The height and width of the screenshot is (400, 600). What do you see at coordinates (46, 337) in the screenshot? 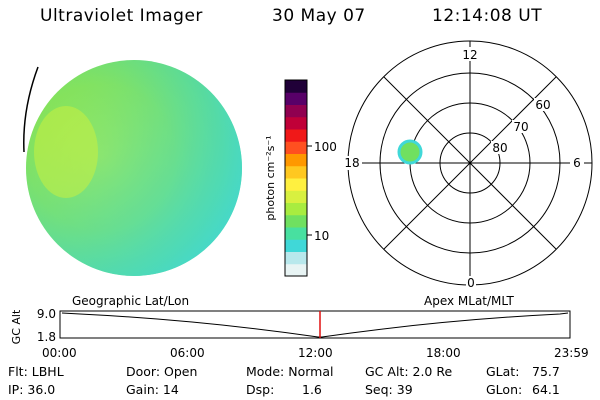
I see `timeline-ytick-1.8: 1.8` at bounding box center [46, 337].